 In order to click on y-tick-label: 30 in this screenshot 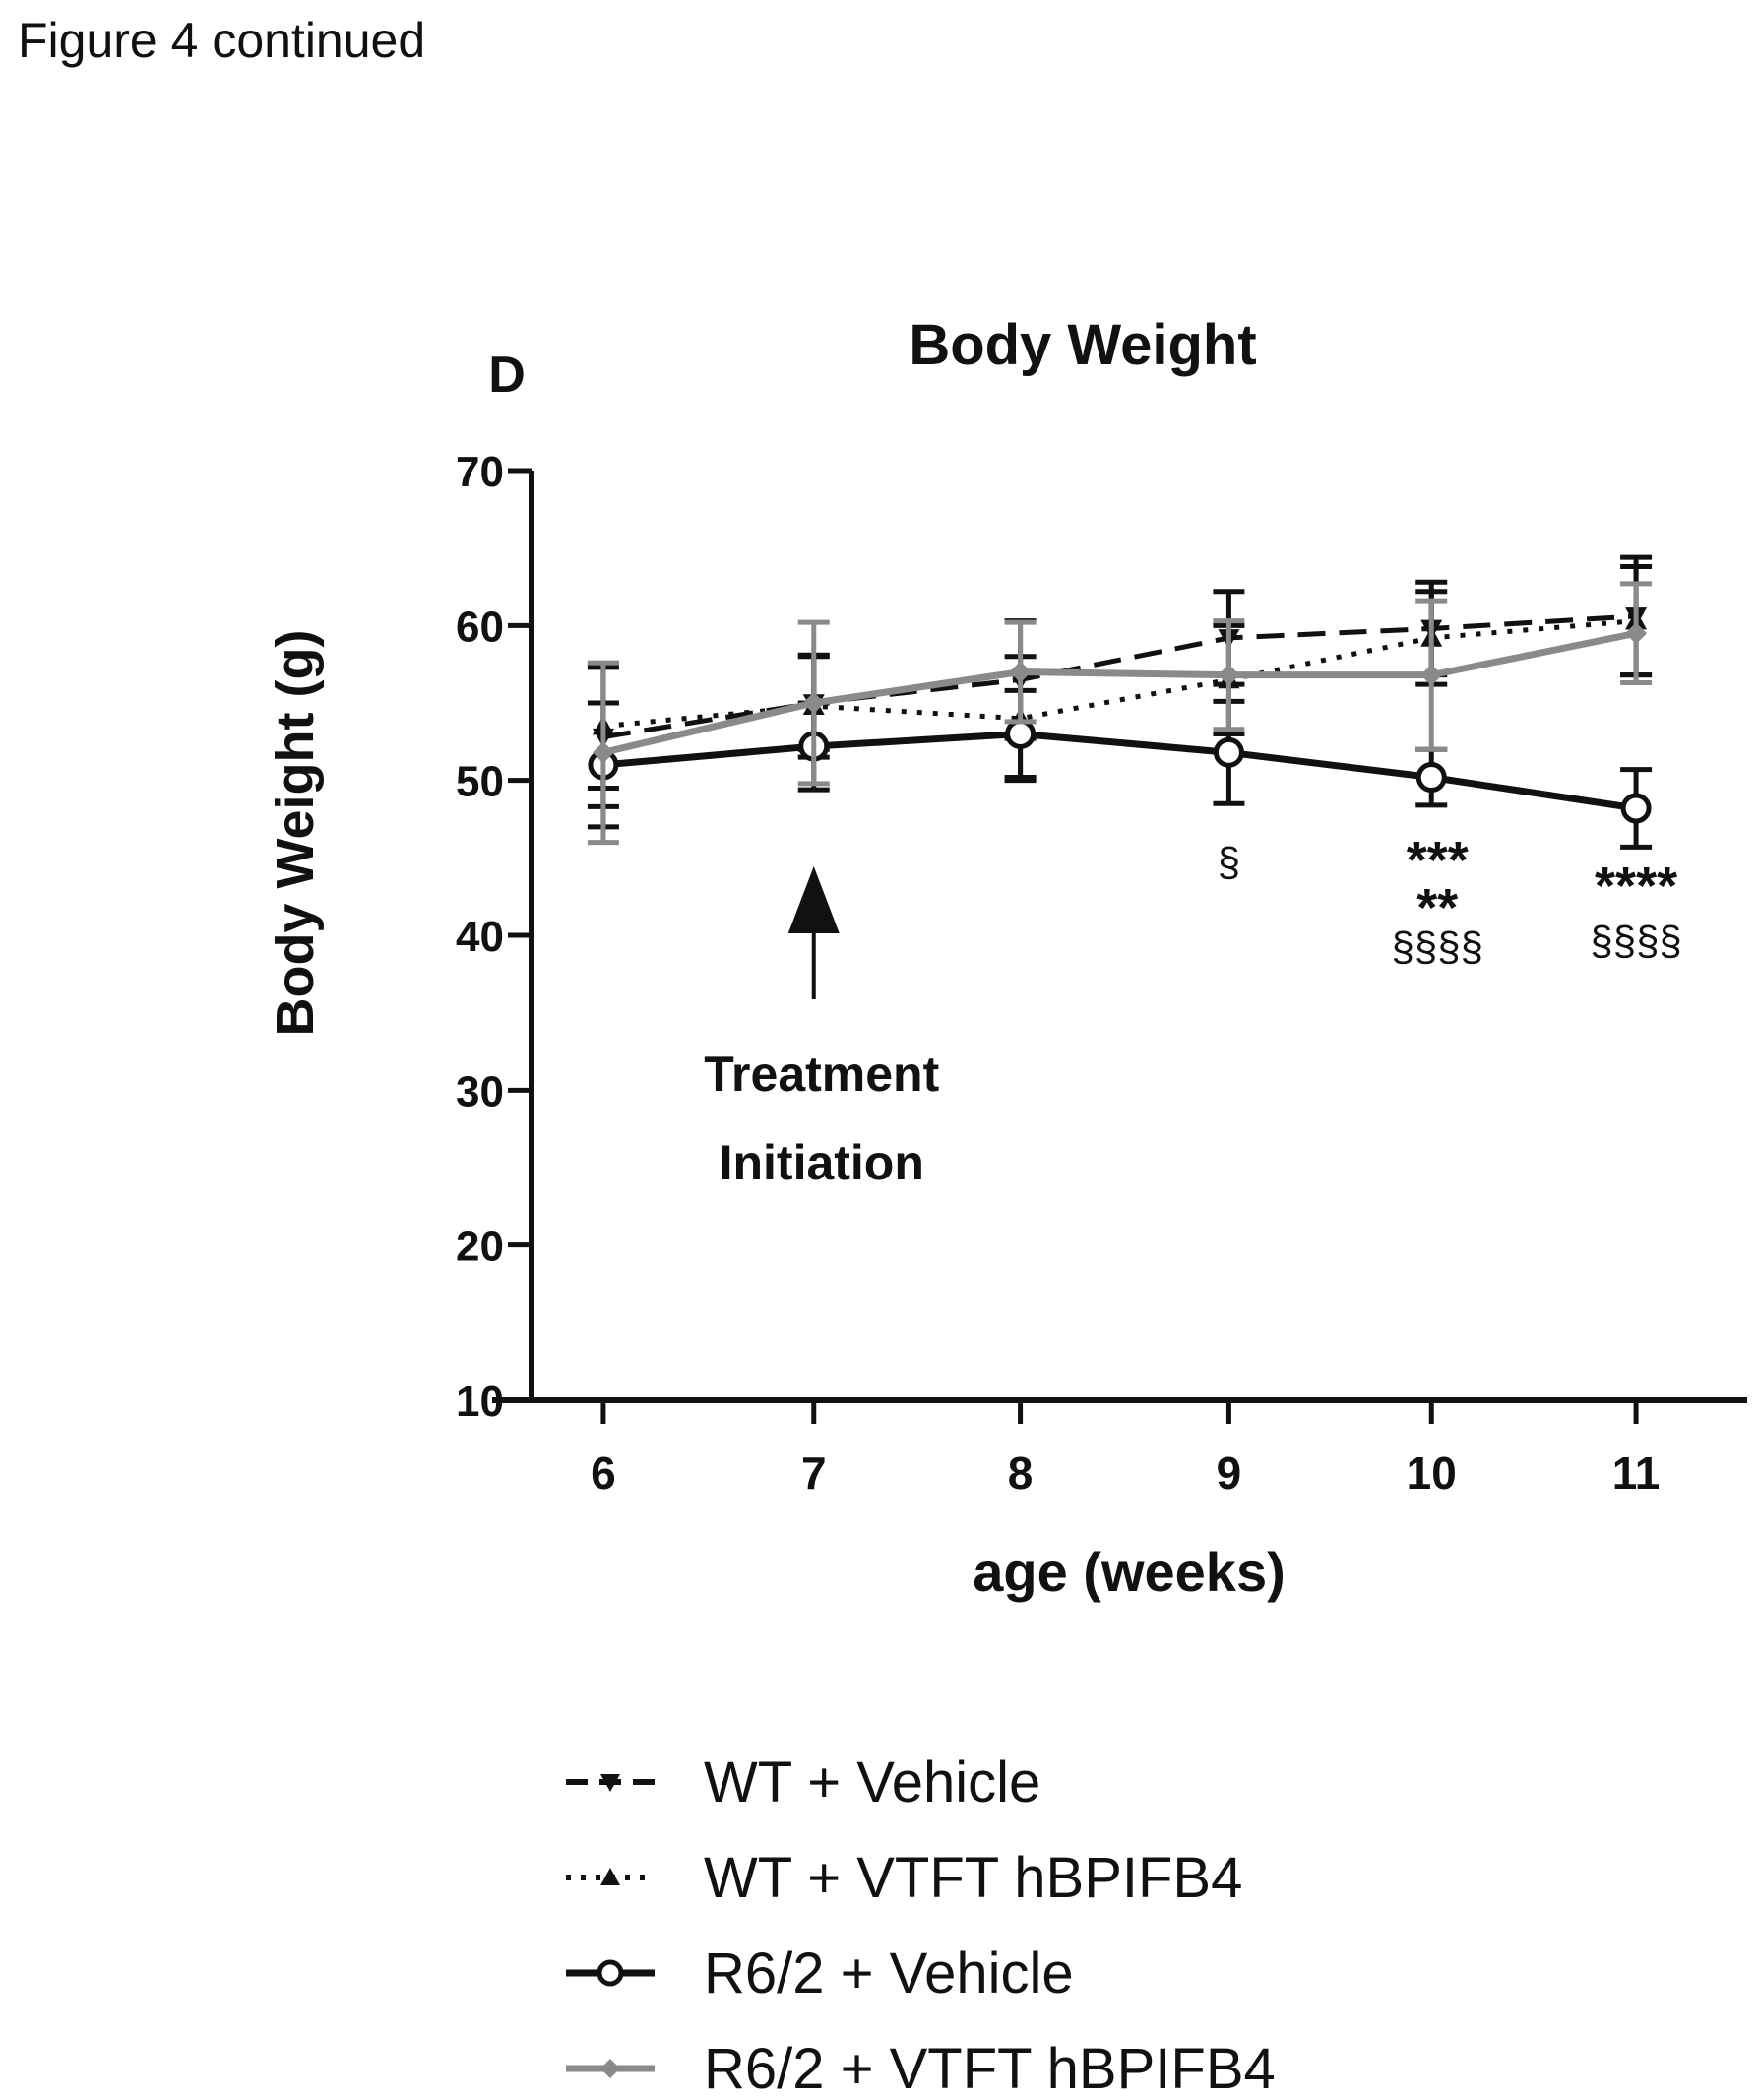, I will do `click(480, 1091)`.